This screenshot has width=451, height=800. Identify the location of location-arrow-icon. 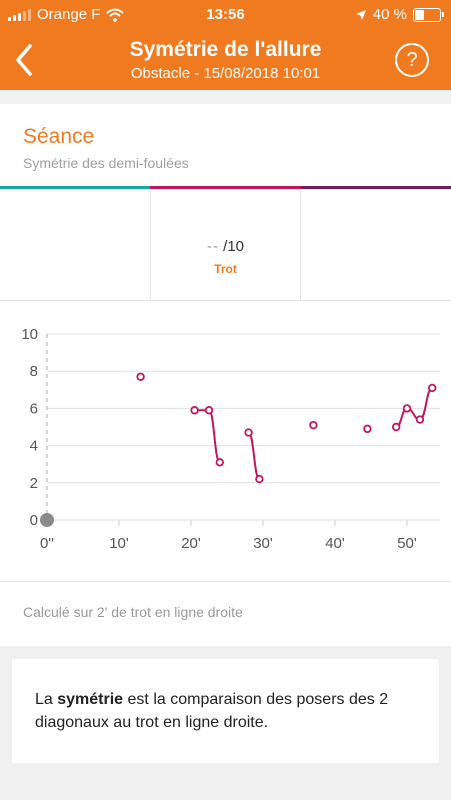
(360, 14).